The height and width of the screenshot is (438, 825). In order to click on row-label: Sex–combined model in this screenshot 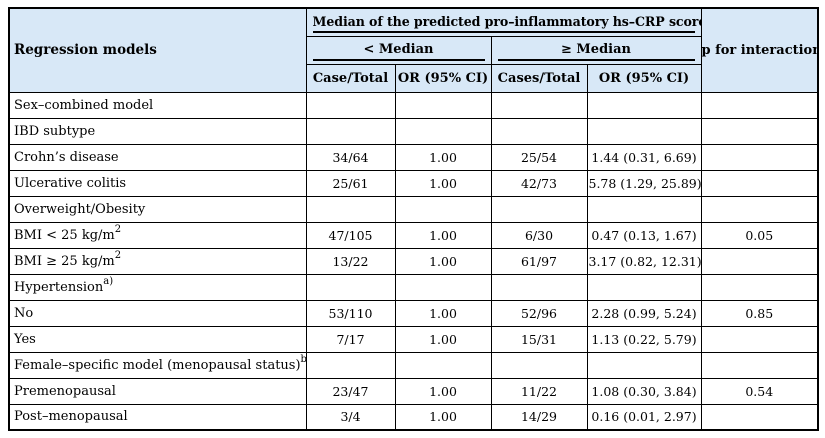, I will do `click(157, 105)`.